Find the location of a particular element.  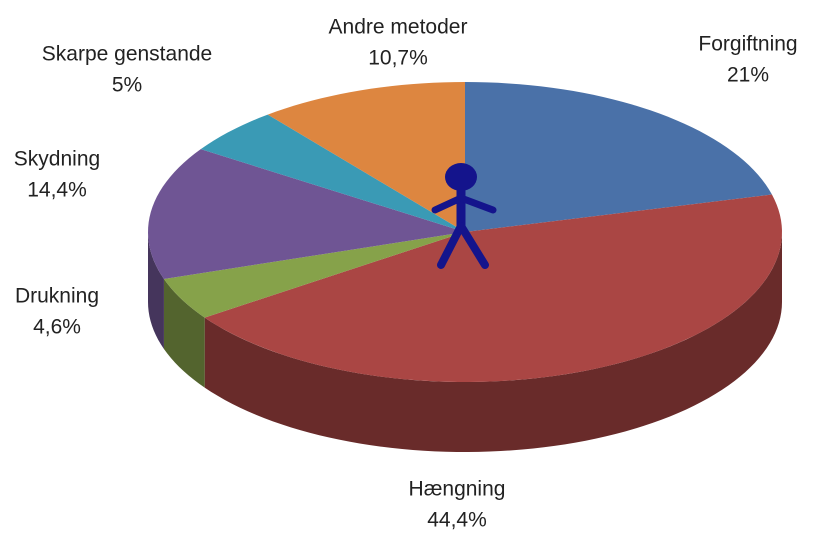

slice-label: Forgiftning is located at coordinates (747, 44).